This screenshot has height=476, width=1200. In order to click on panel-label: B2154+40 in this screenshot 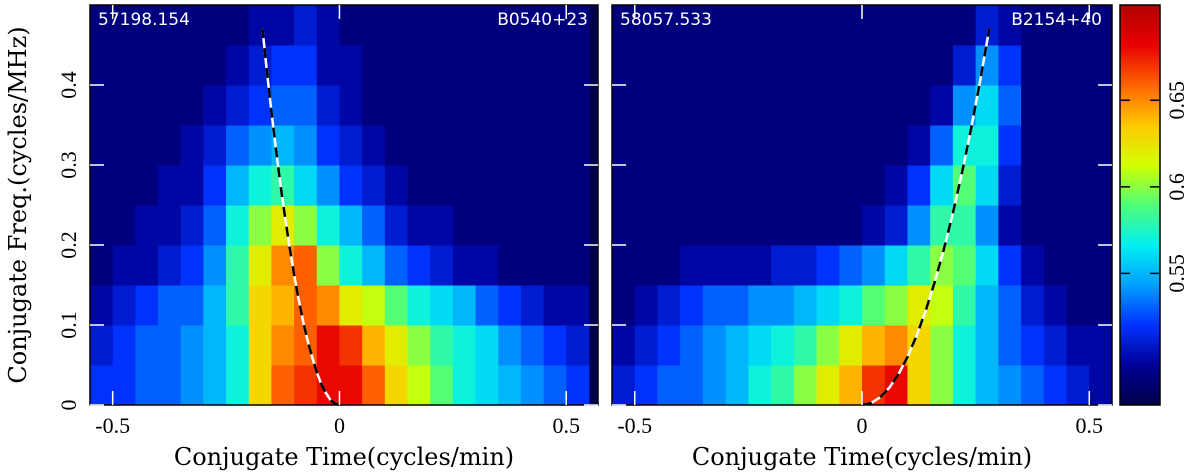, I will do `click(1056, 20)`.